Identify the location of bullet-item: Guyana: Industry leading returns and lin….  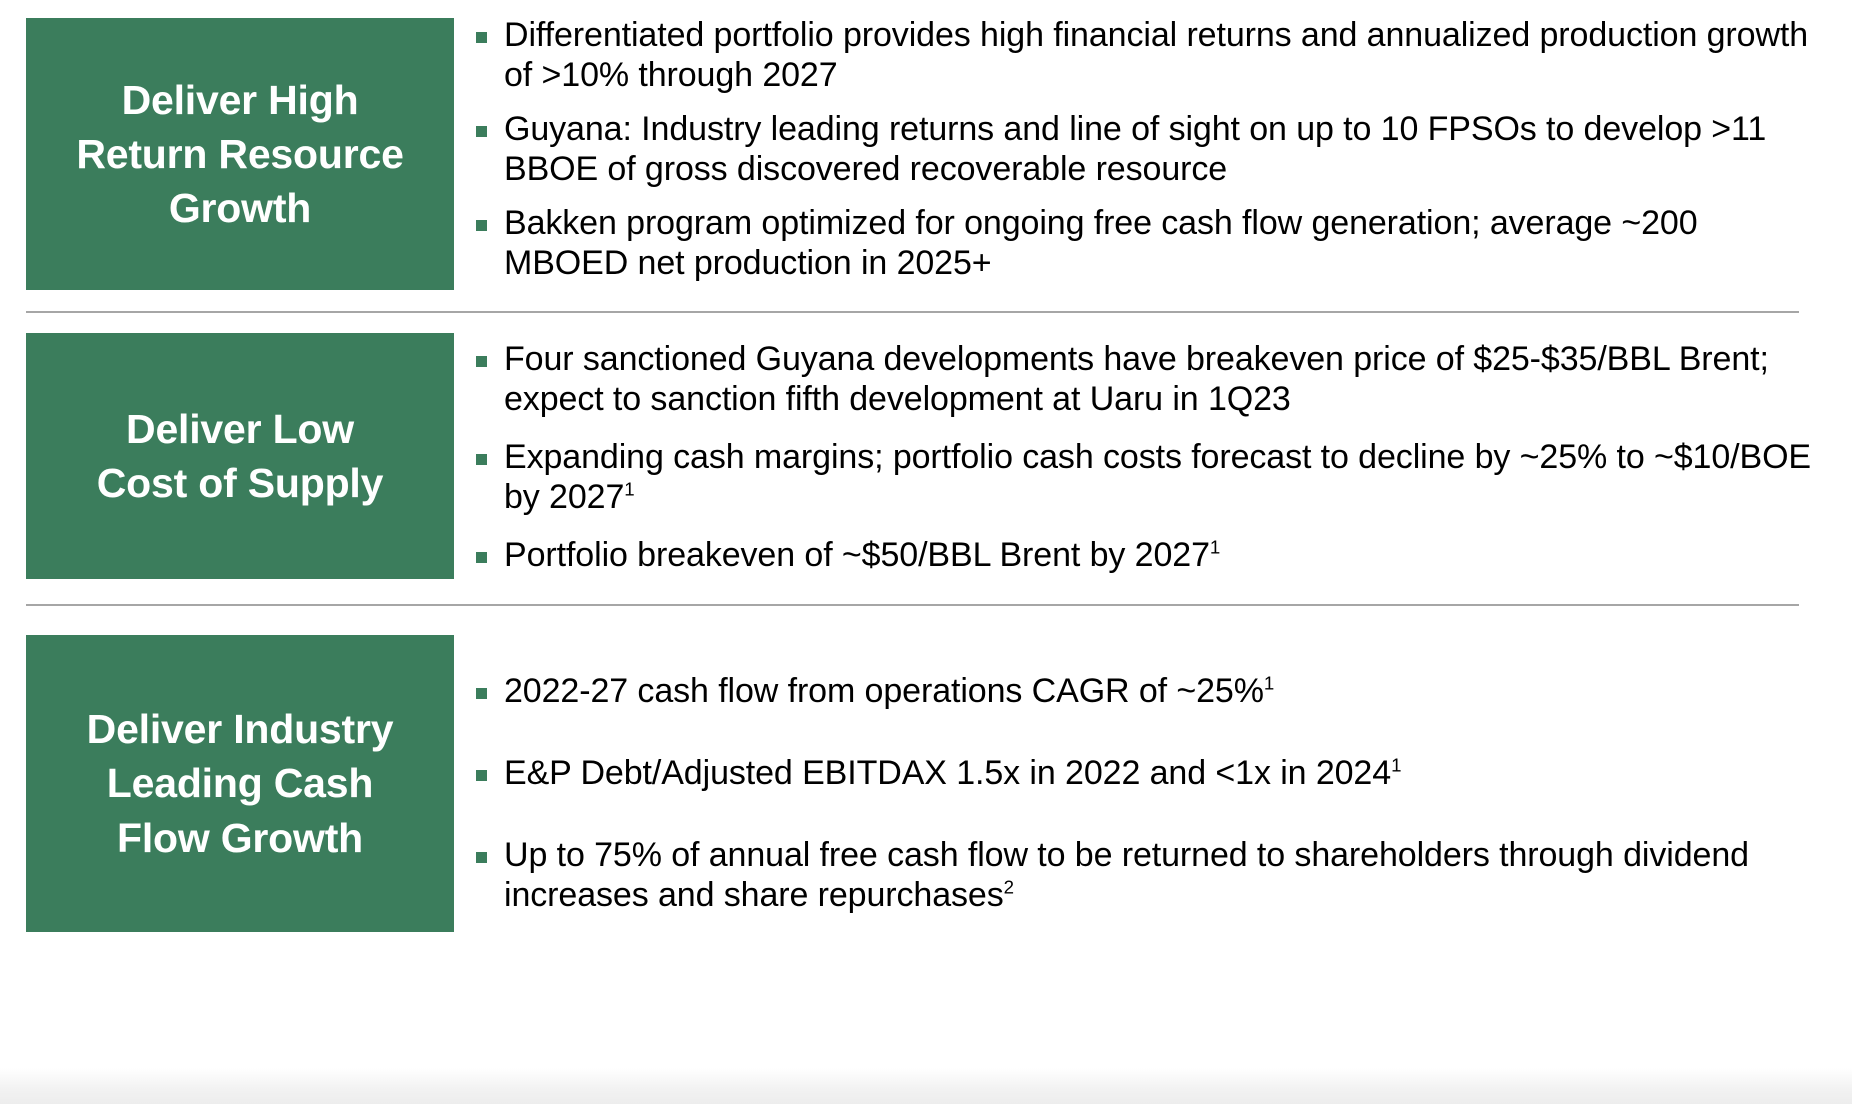
(1150, 150).